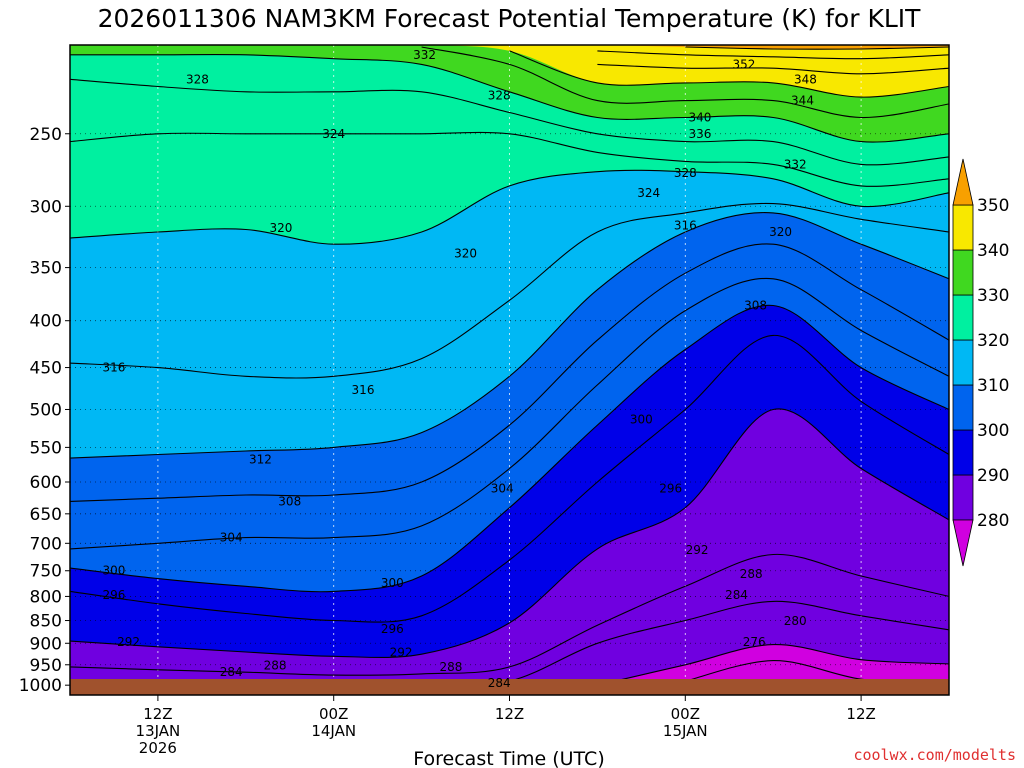 The width and height of the screenshot is (1024, 768). What do you see at coordinates (158, 731) in the screenshot?
I see `x-tick-label: 13JAN` at bounding box center [158, 731].